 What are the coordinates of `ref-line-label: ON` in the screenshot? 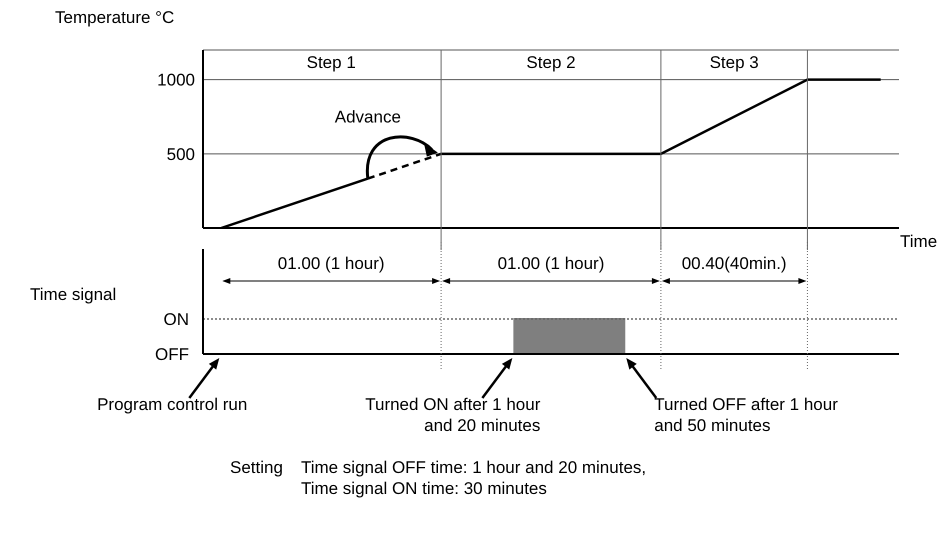 It's located at (176, 320).